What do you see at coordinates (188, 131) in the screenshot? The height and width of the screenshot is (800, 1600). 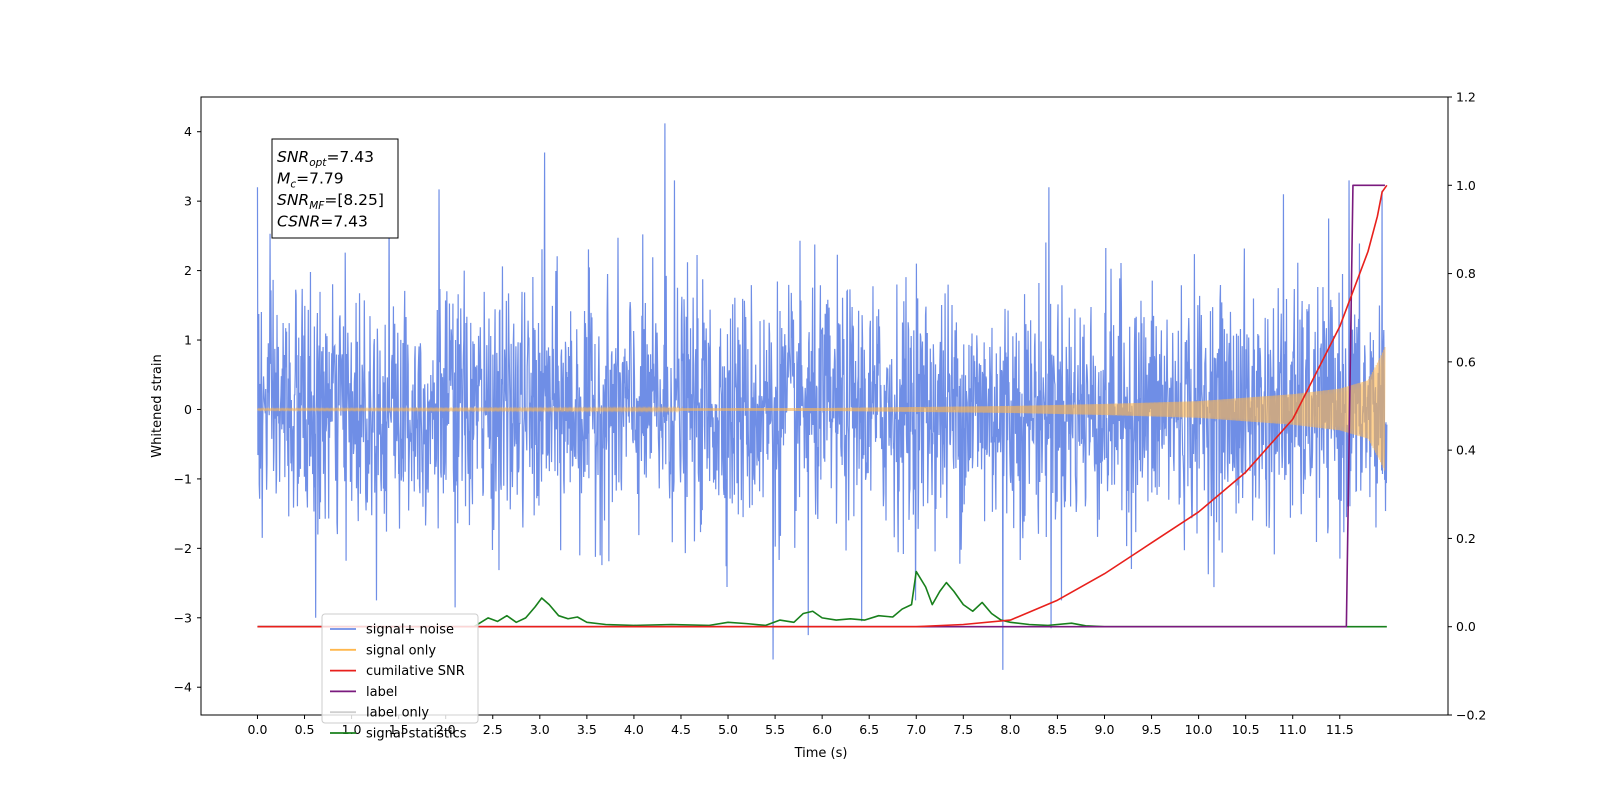 I see `y-tick-label: 4` at bounding box center [188, 131].